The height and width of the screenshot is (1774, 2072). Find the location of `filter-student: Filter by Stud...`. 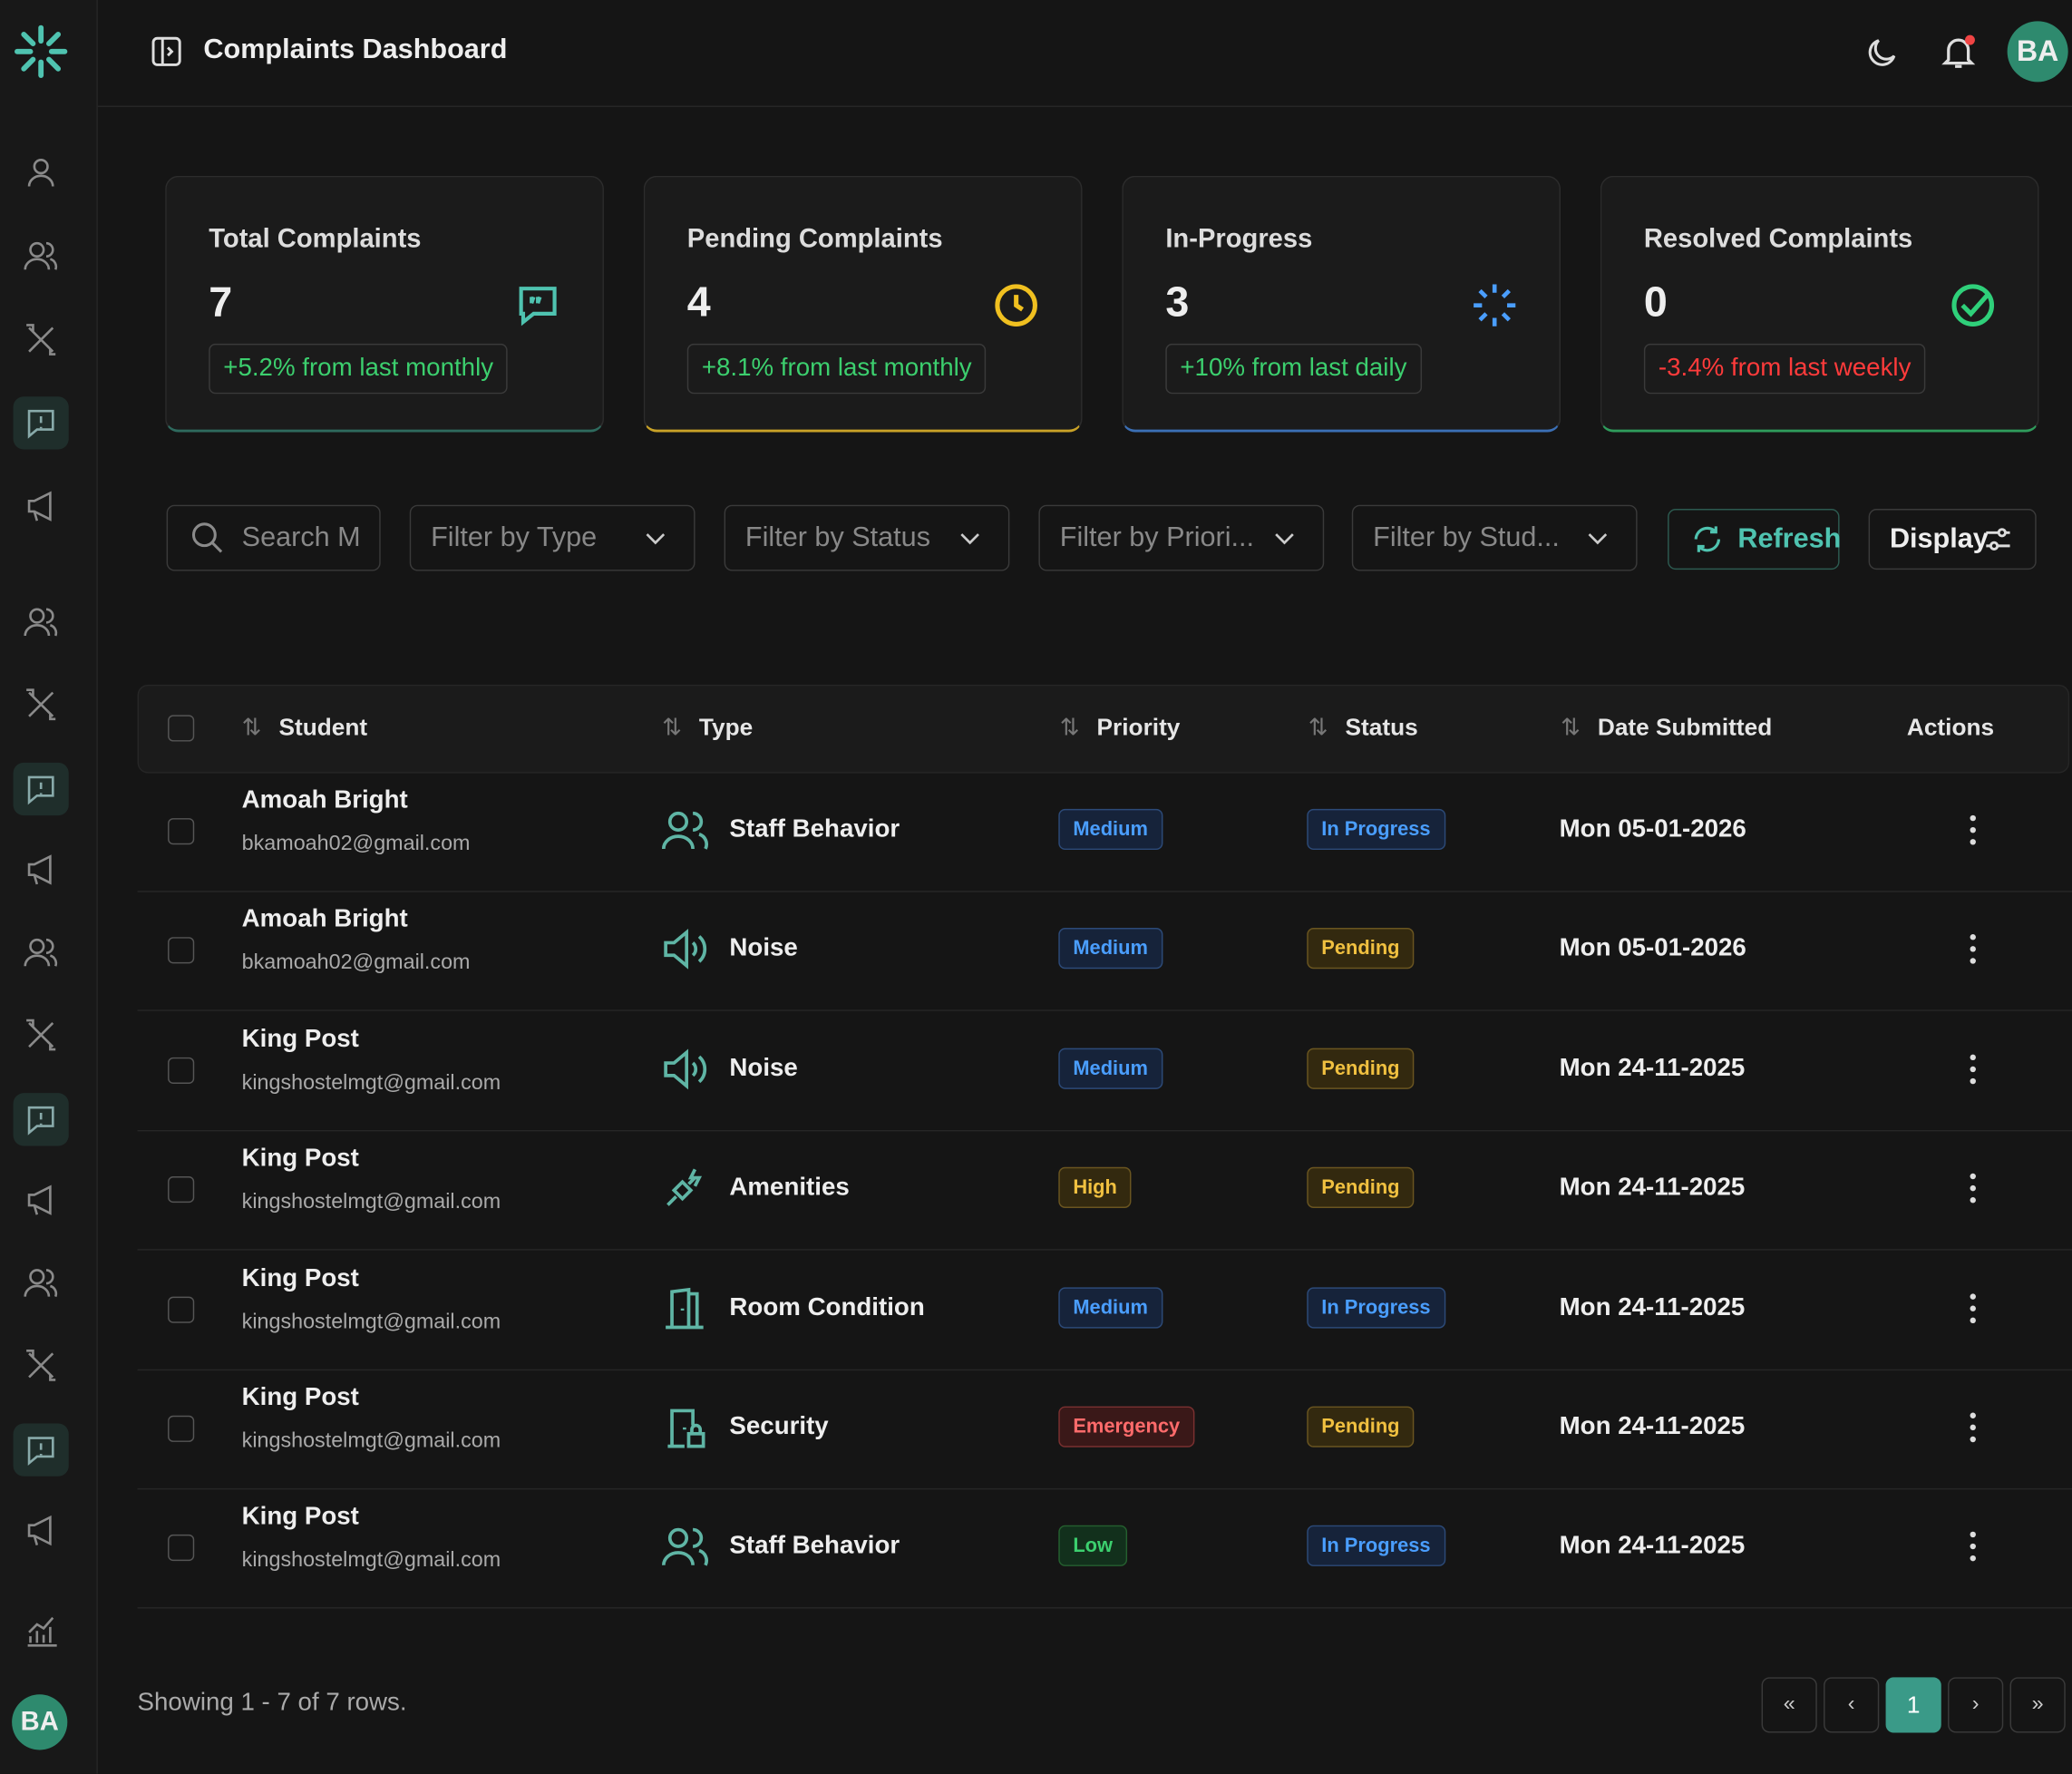

filter-student: Filter by Stud... is located at coordinates (1494, 537).